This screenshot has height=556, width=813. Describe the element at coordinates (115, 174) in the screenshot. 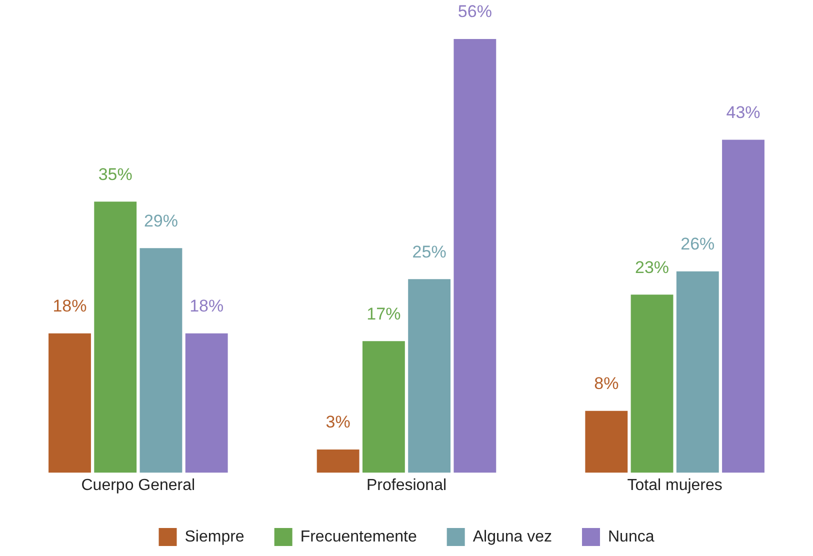

I see `data-label: 35%` at that location.